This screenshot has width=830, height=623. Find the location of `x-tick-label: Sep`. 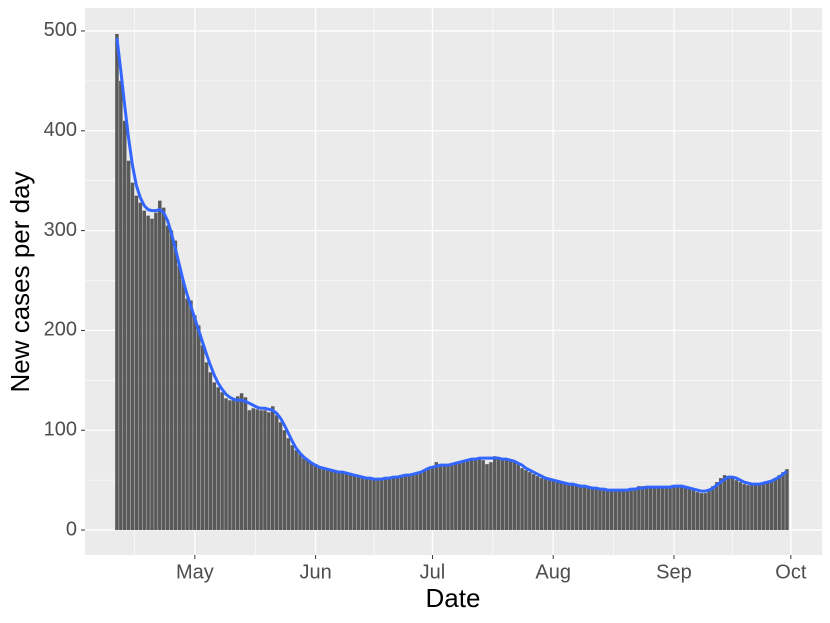

x-tick-label: Sep is located at coordinates (674, 572).